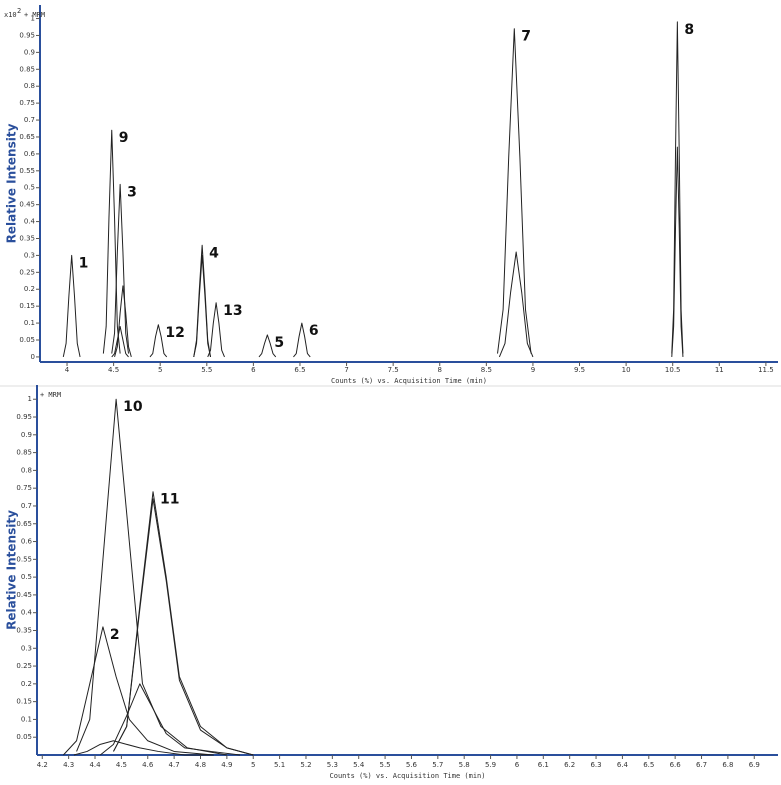 This screenshot has height=785, width=781. What do you see at coordinates (412, 765) in the screenshot?
I see `x-tick-label: 5.6` at bounding box center [412, 765].